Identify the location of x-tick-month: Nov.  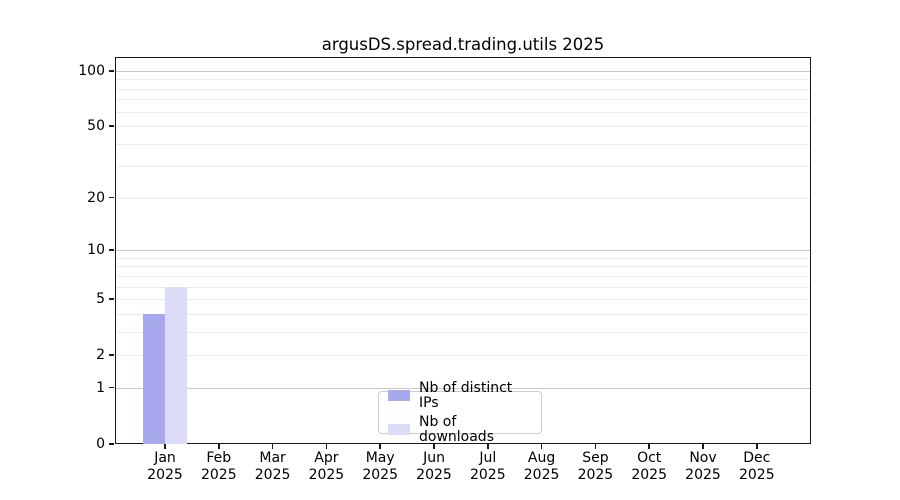
(703, 458).